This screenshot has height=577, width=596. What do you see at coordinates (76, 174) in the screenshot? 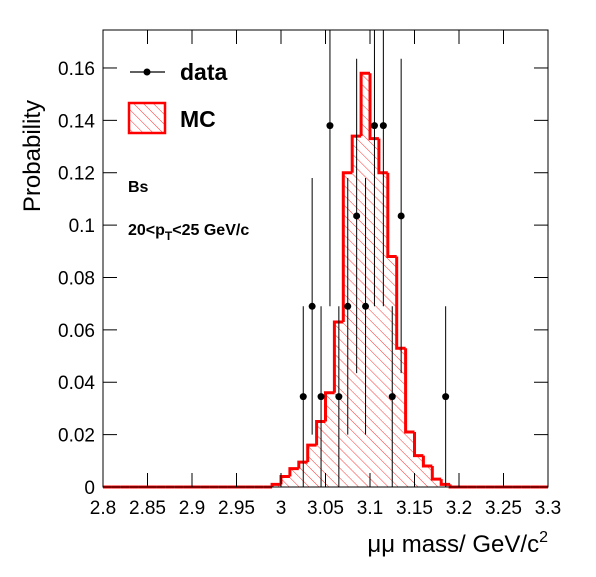
I see `y-tick-label: 0.12` at bounding box center [76, 174].